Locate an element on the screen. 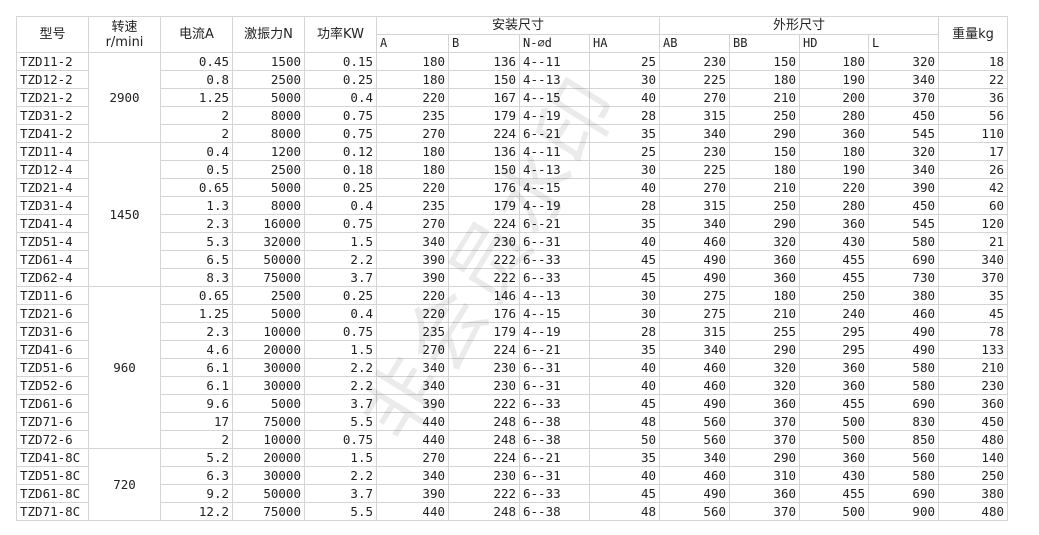  cell-ha: 45 is located at coordinates (624, 403).